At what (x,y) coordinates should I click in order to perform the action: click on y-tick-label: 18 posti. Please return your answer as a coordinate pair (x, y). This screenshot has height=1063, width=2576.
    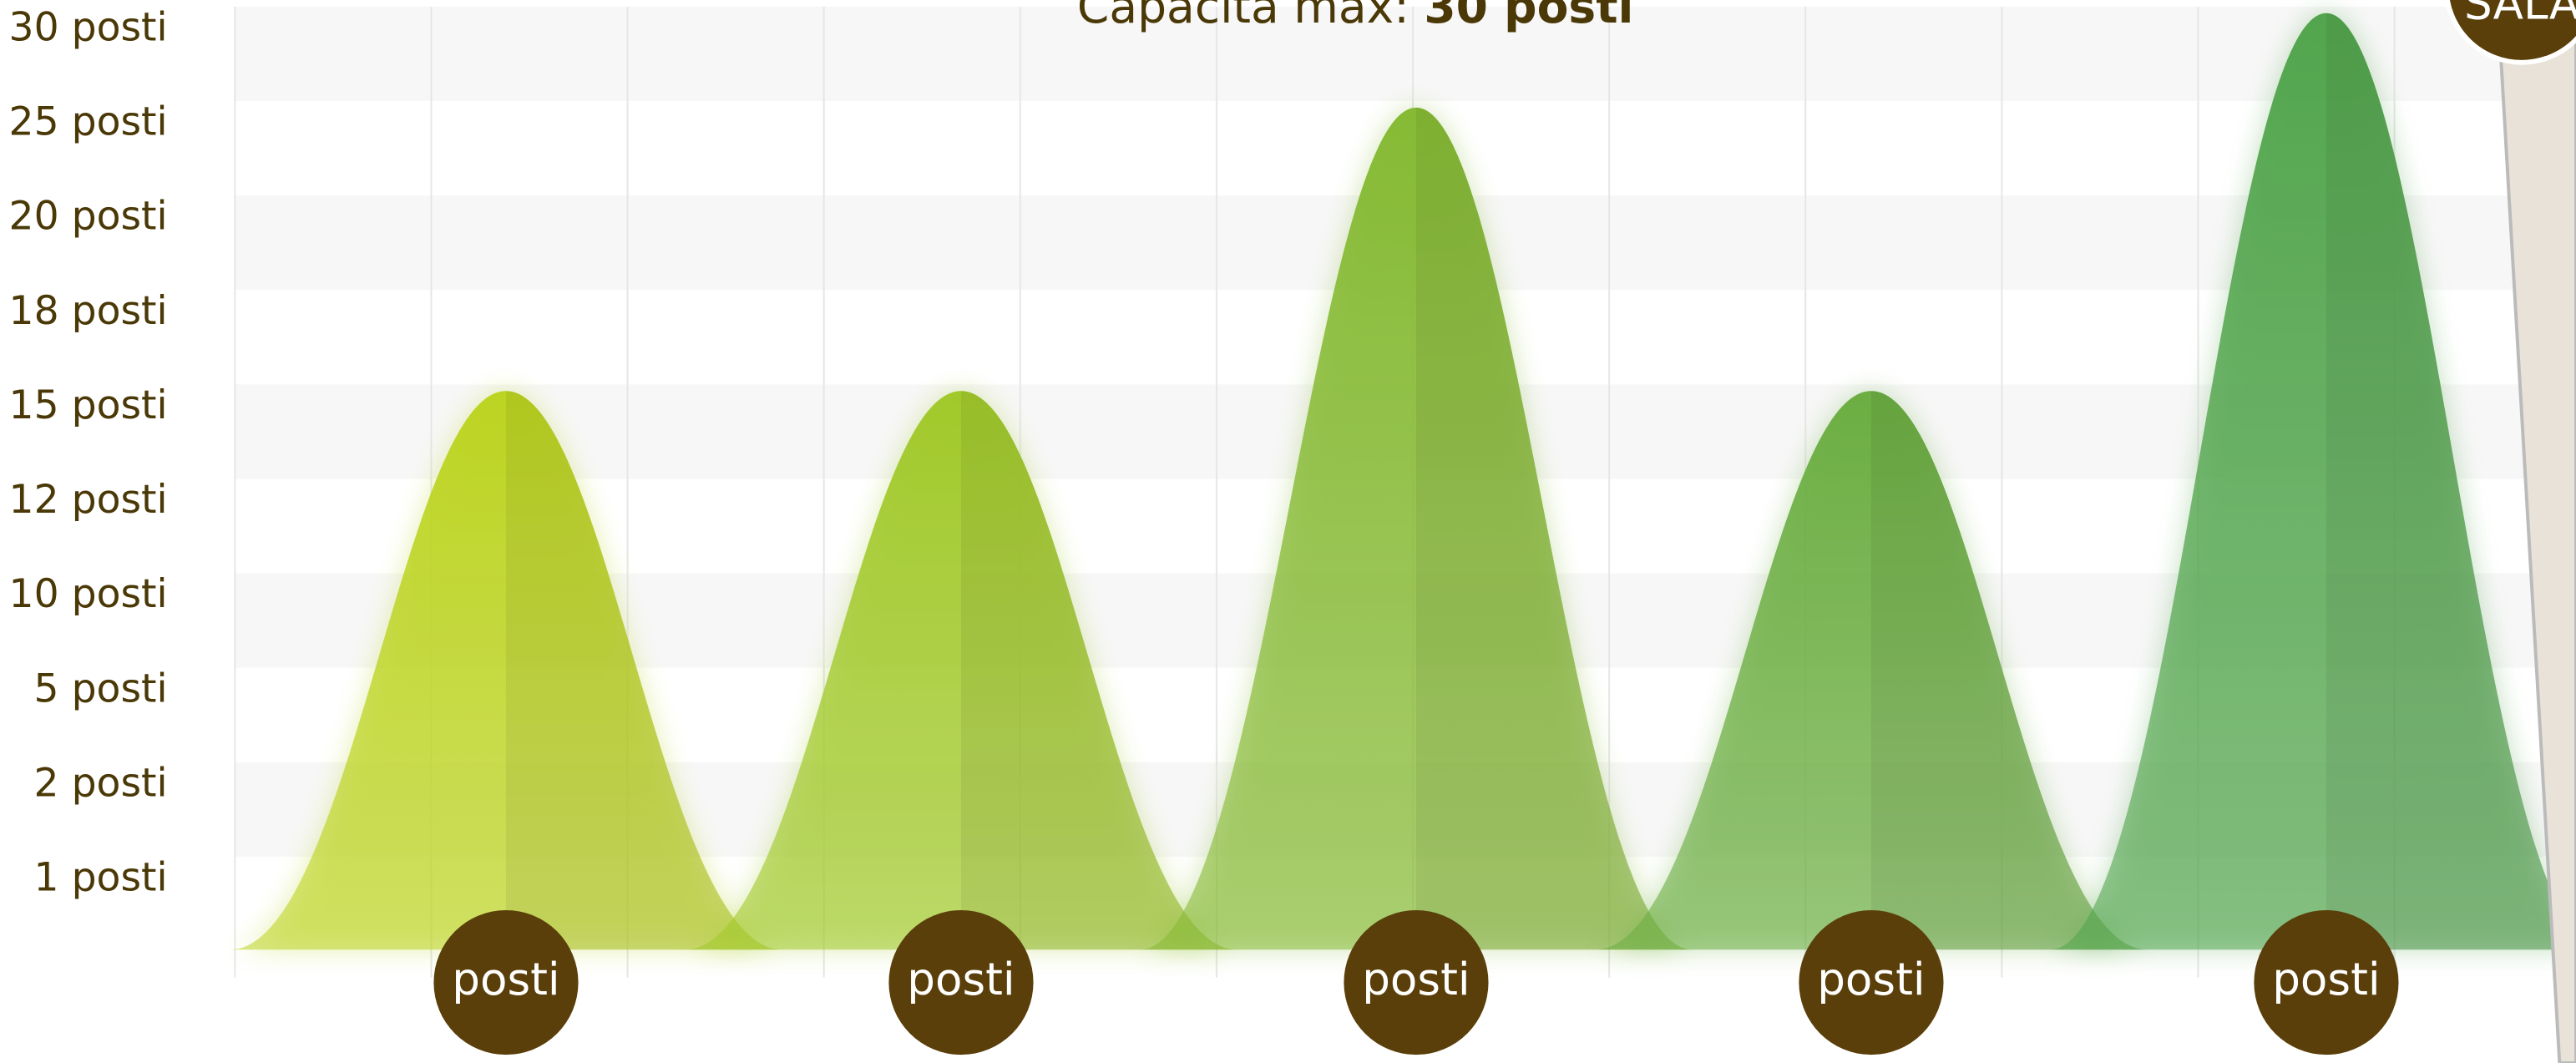
    Looking at the image, I should click on (88, 311).